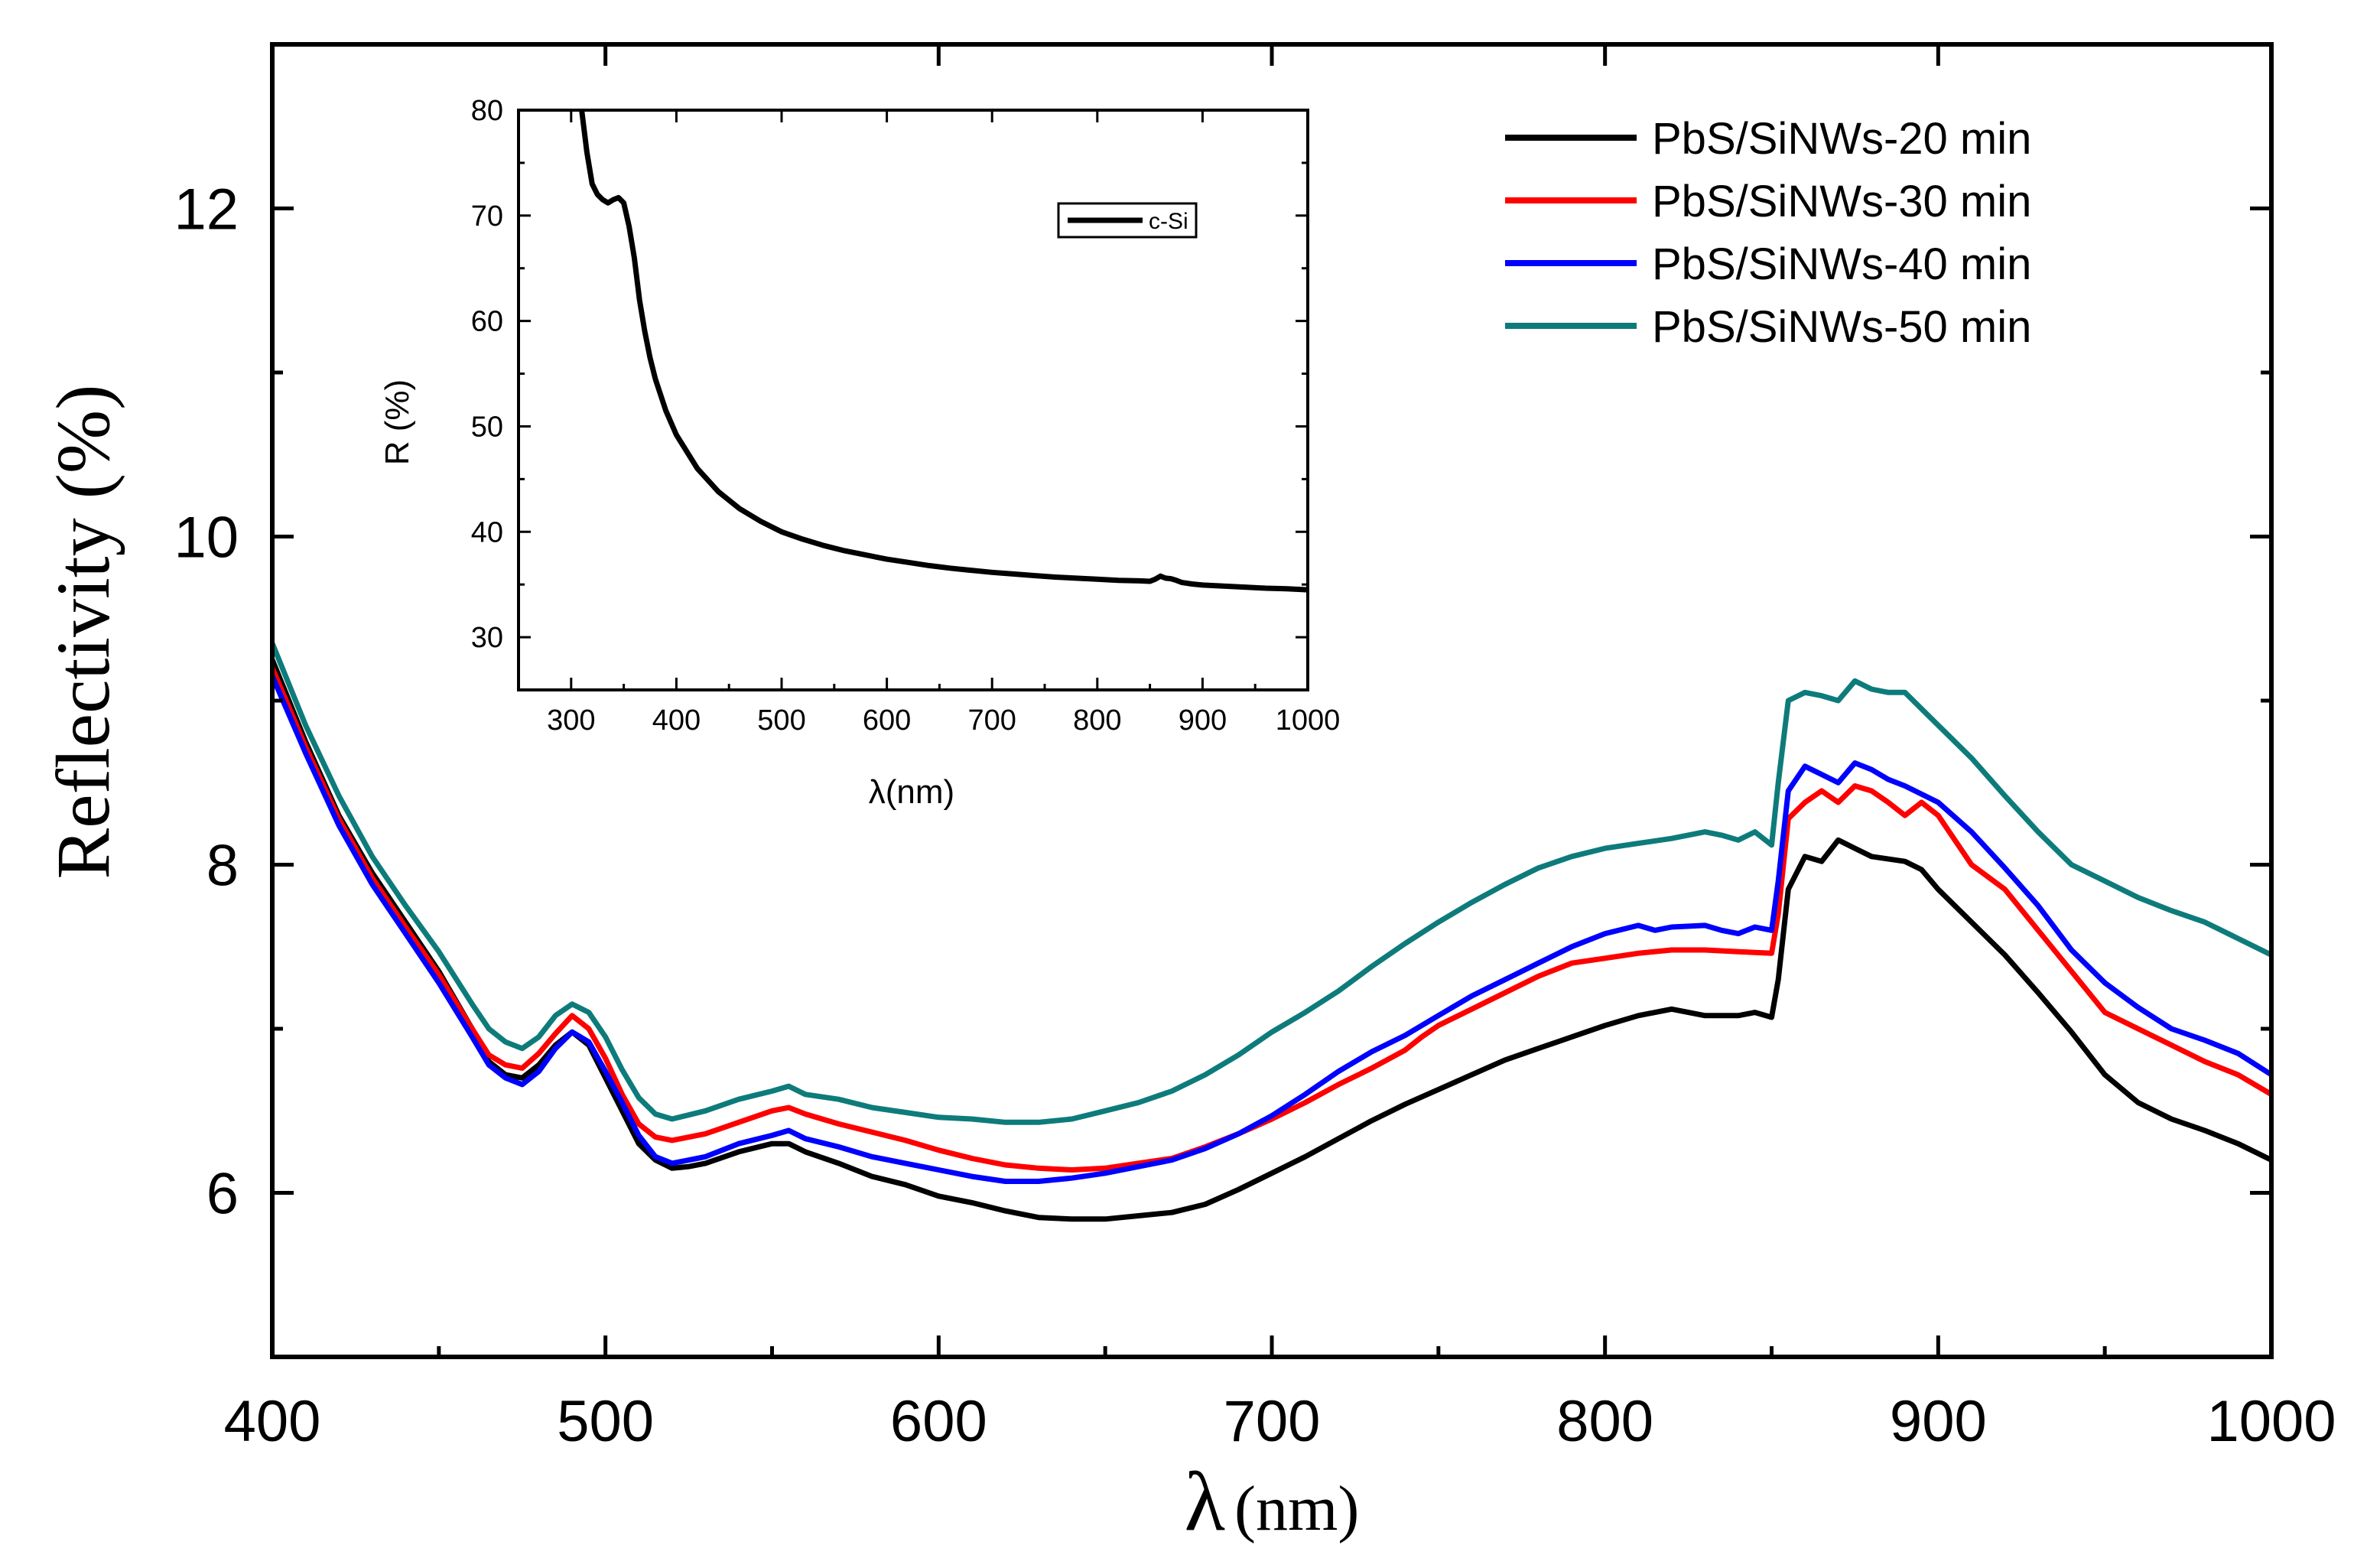 The image size is (2380, 1555). I want to click on main-x-tick-label: 400, so click(272, 1421).